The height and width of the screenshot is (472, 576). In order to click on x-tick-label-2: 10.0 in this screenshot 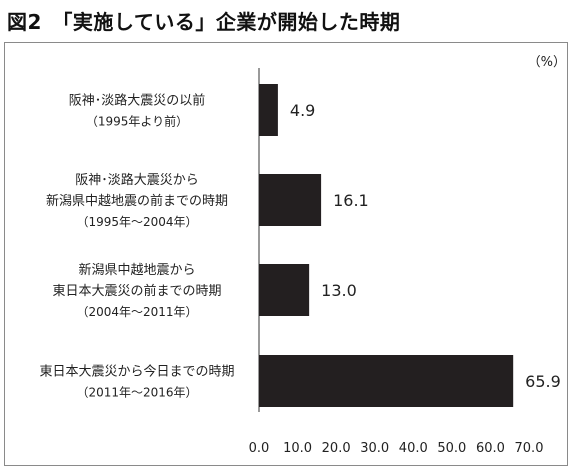, I will do `click(297, 448)`.